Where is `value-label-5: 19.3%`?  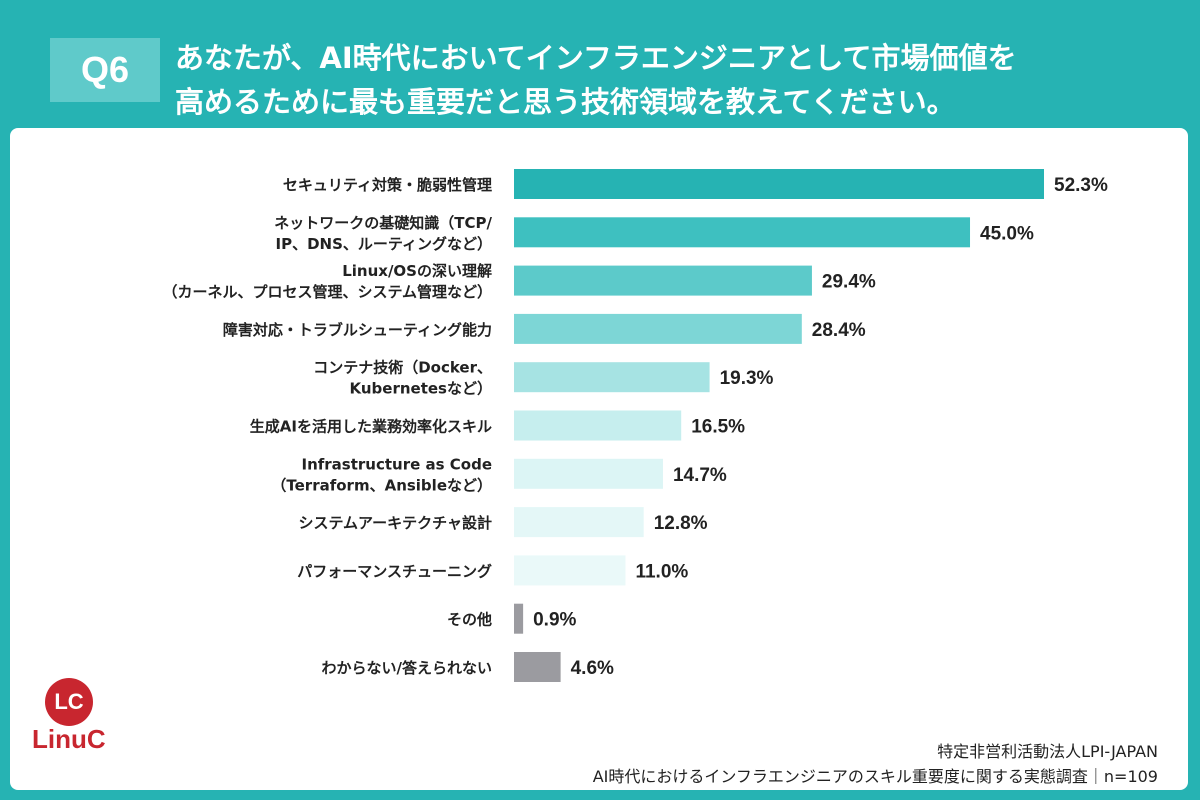
value-label-5: 19.3% is located at coordinates (747, 378).